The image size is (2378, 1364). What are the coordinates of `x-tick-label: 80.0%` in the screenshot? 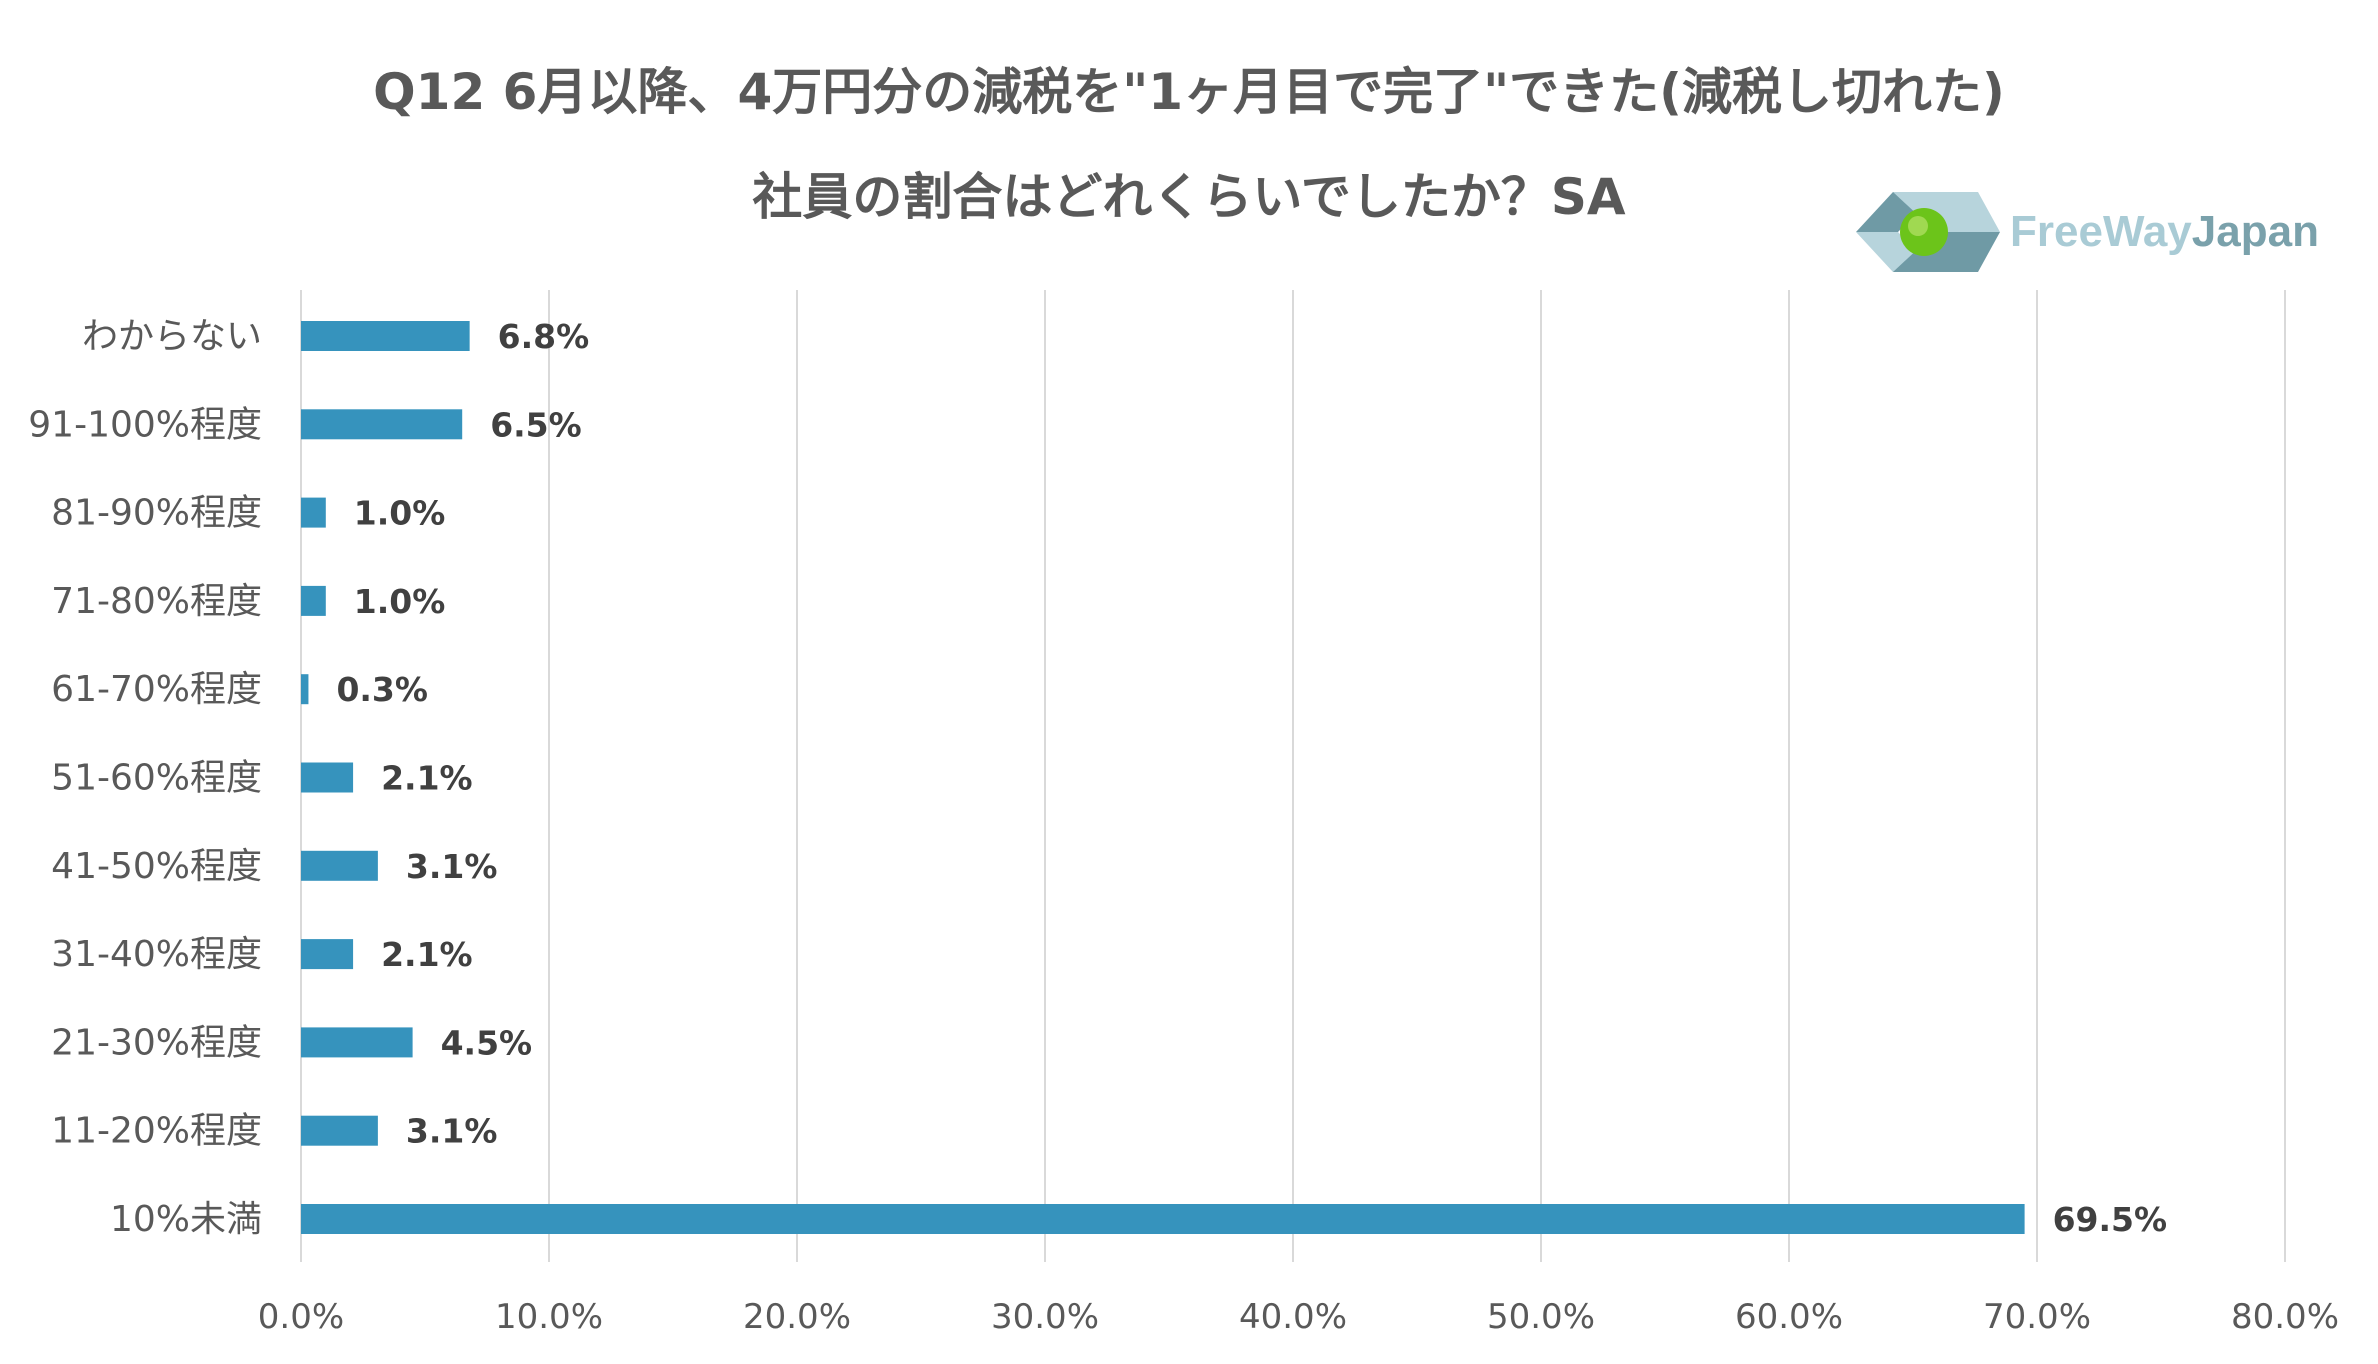 It's located at (2285, 1317).